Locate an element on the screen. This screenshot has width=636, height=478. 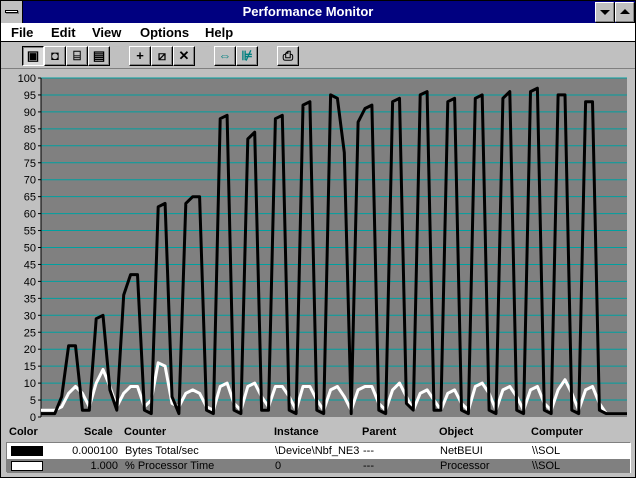
y-tick-label: 100 is located at coordinates (27, 79).